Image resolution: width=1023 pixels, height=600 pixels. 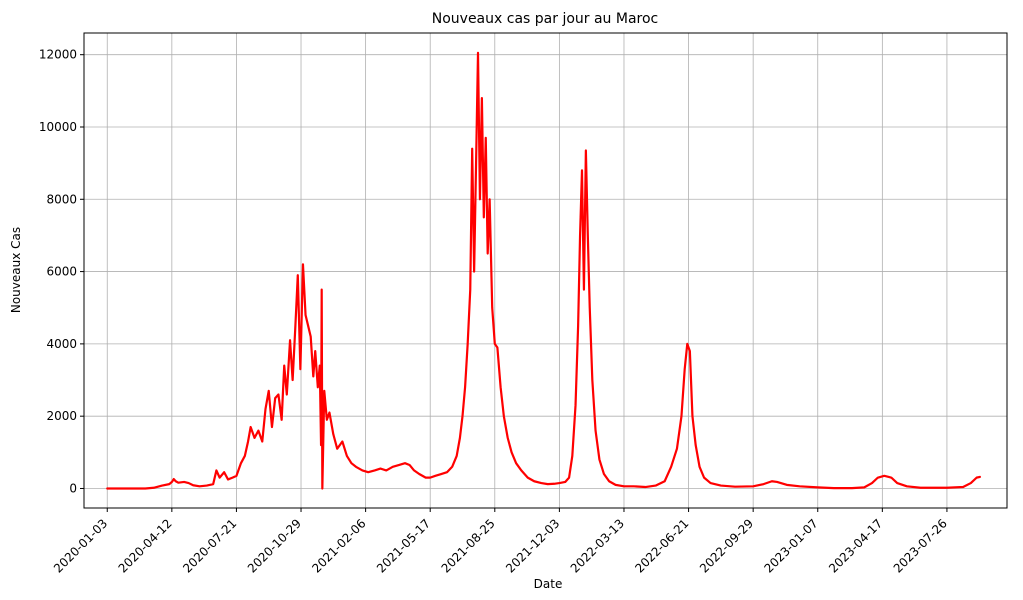 What do you see at coordinates (545, 19) in the screenshot?
I see `chart-title: Nouveaux cas par jour au Maroc` at bounding box center [545, 19].